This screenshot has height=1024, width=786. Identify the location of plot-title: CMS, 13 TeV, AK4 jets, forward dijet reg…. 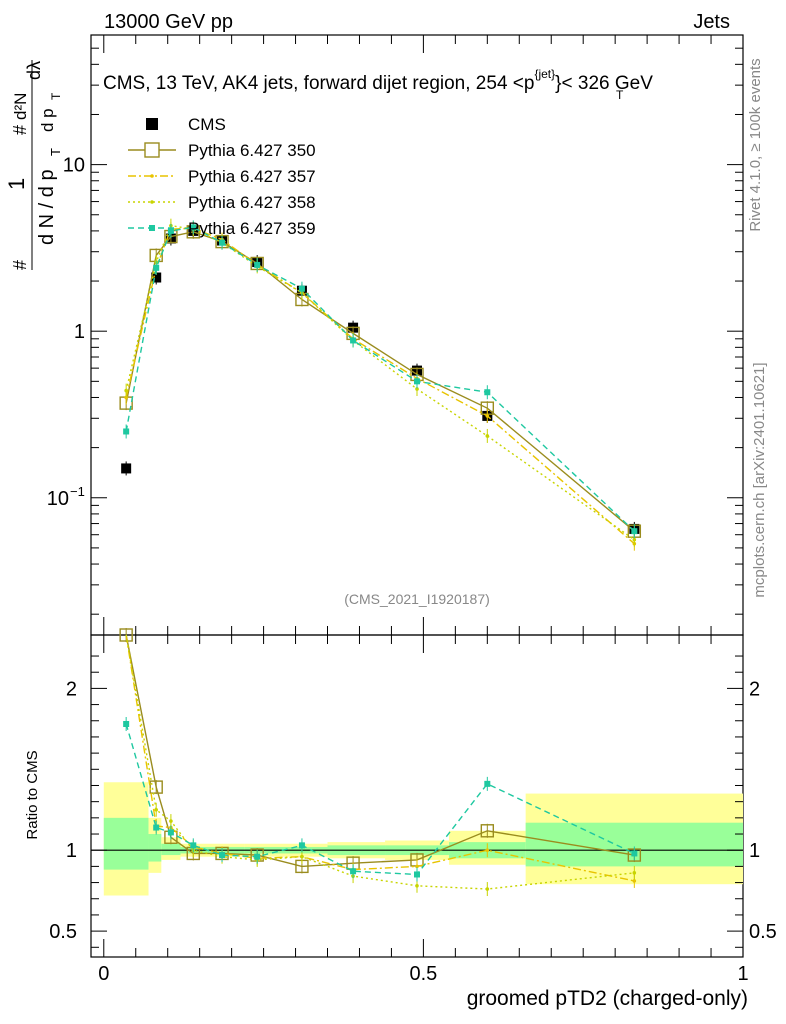
(378, 80).